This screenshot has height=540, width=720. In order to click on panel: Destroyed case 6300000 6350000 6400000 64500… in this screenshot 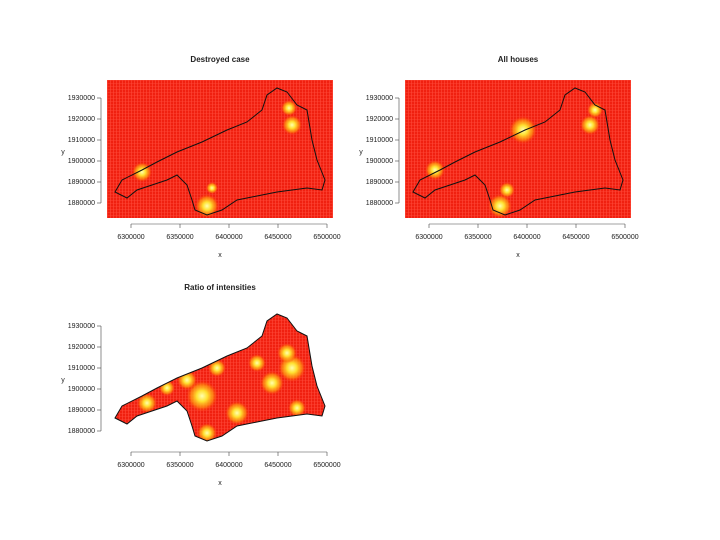, I will do `click(200, 157)`.